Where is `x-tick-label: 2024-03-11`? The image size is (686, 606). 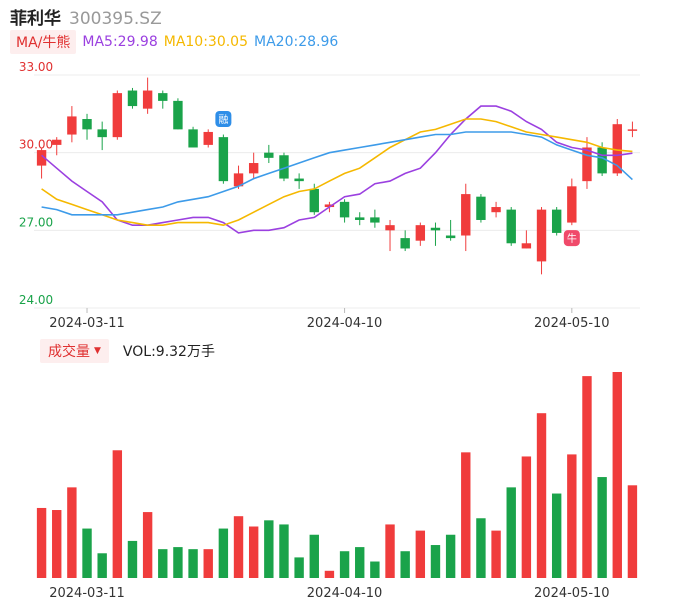 x-tick-label: 2024-03-11 is located at coordinates (87, 323).